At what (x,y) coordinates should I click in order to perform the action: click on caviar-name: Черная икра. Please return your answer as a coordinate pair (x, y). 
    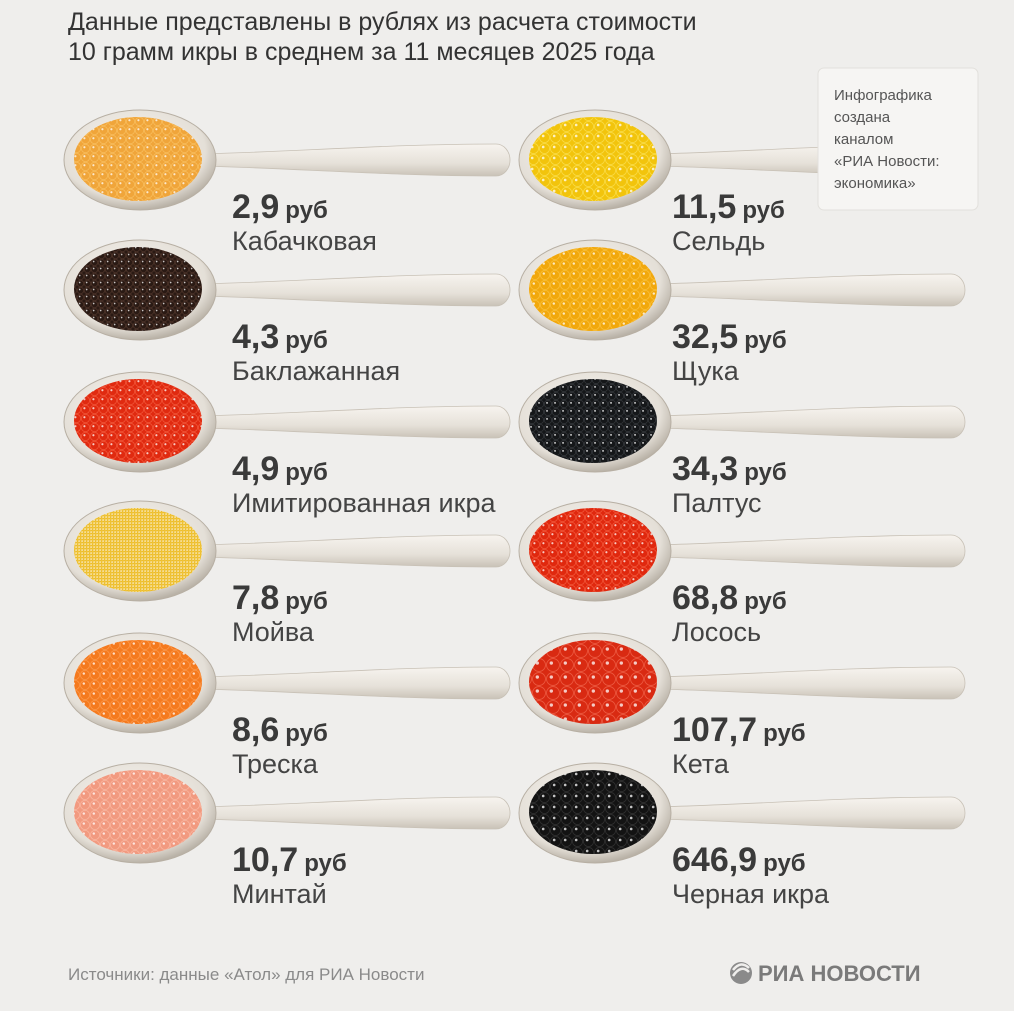
    Looking at the image, I should click on (751, 894).